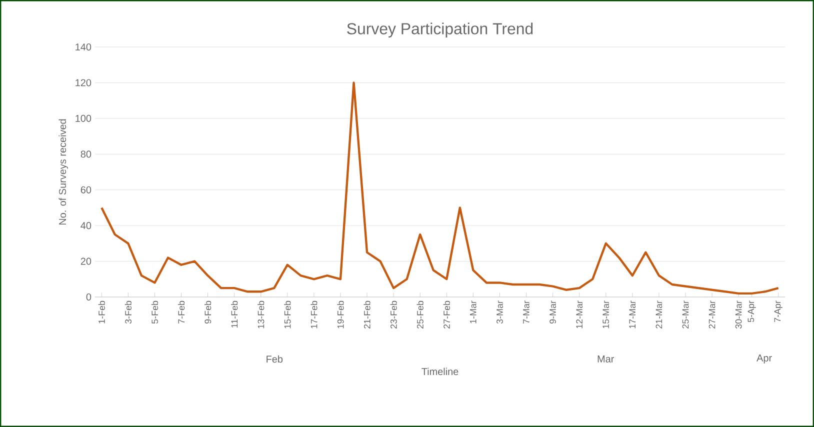 This screenshot has width=814, height=427. I want to click on x-tick-label: 7-Mar, so click(526, 312).